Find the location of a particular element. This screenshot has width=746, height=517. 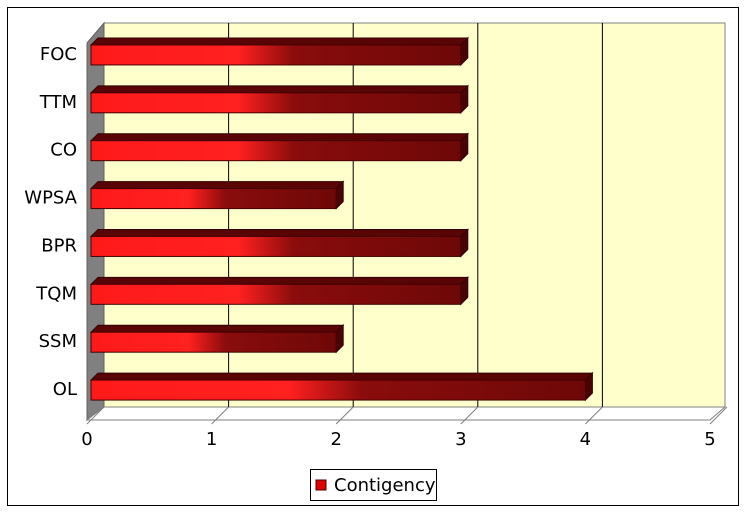

x-tick-label: 4 is located at coordinates (585, 439).